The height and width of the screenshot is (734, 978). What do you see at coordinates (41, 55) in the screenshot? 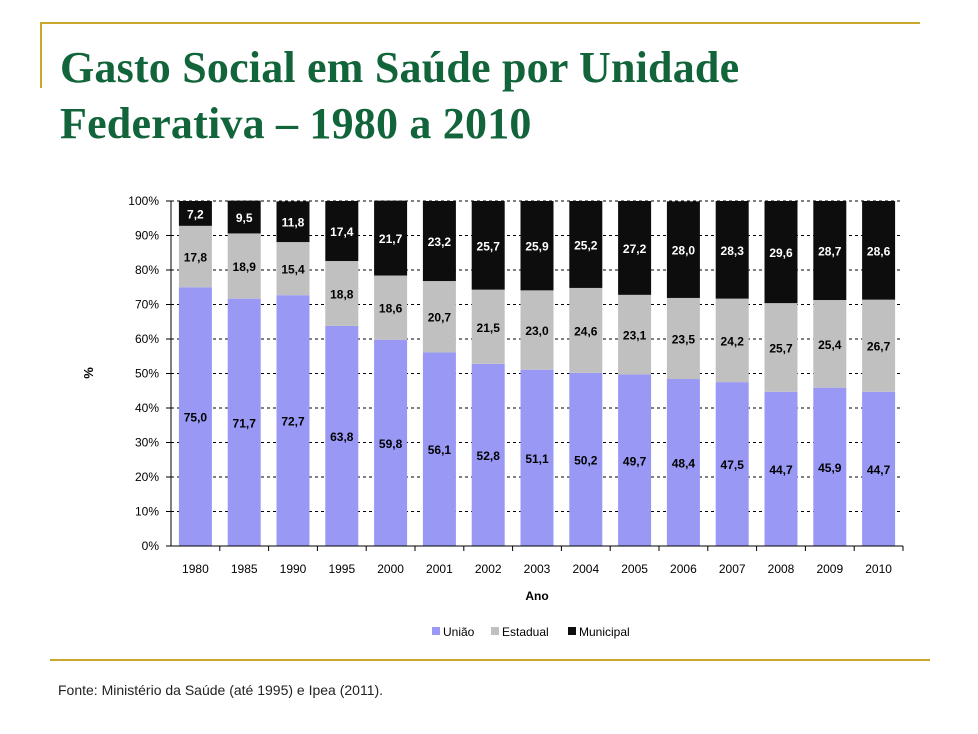
I see `left-accent-rule` at bounding box center [41, 55].